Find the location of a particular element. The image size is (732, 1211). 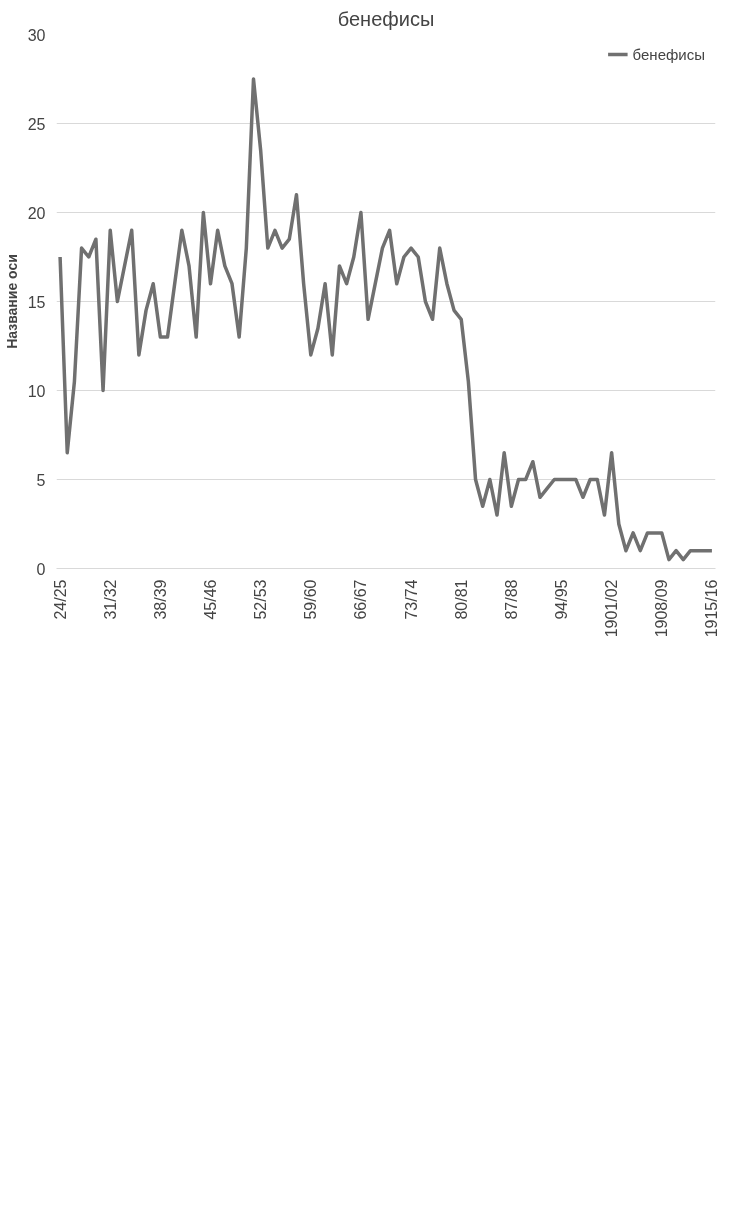

x-tick-label: 73/74 is located at coordinates (411, 599).